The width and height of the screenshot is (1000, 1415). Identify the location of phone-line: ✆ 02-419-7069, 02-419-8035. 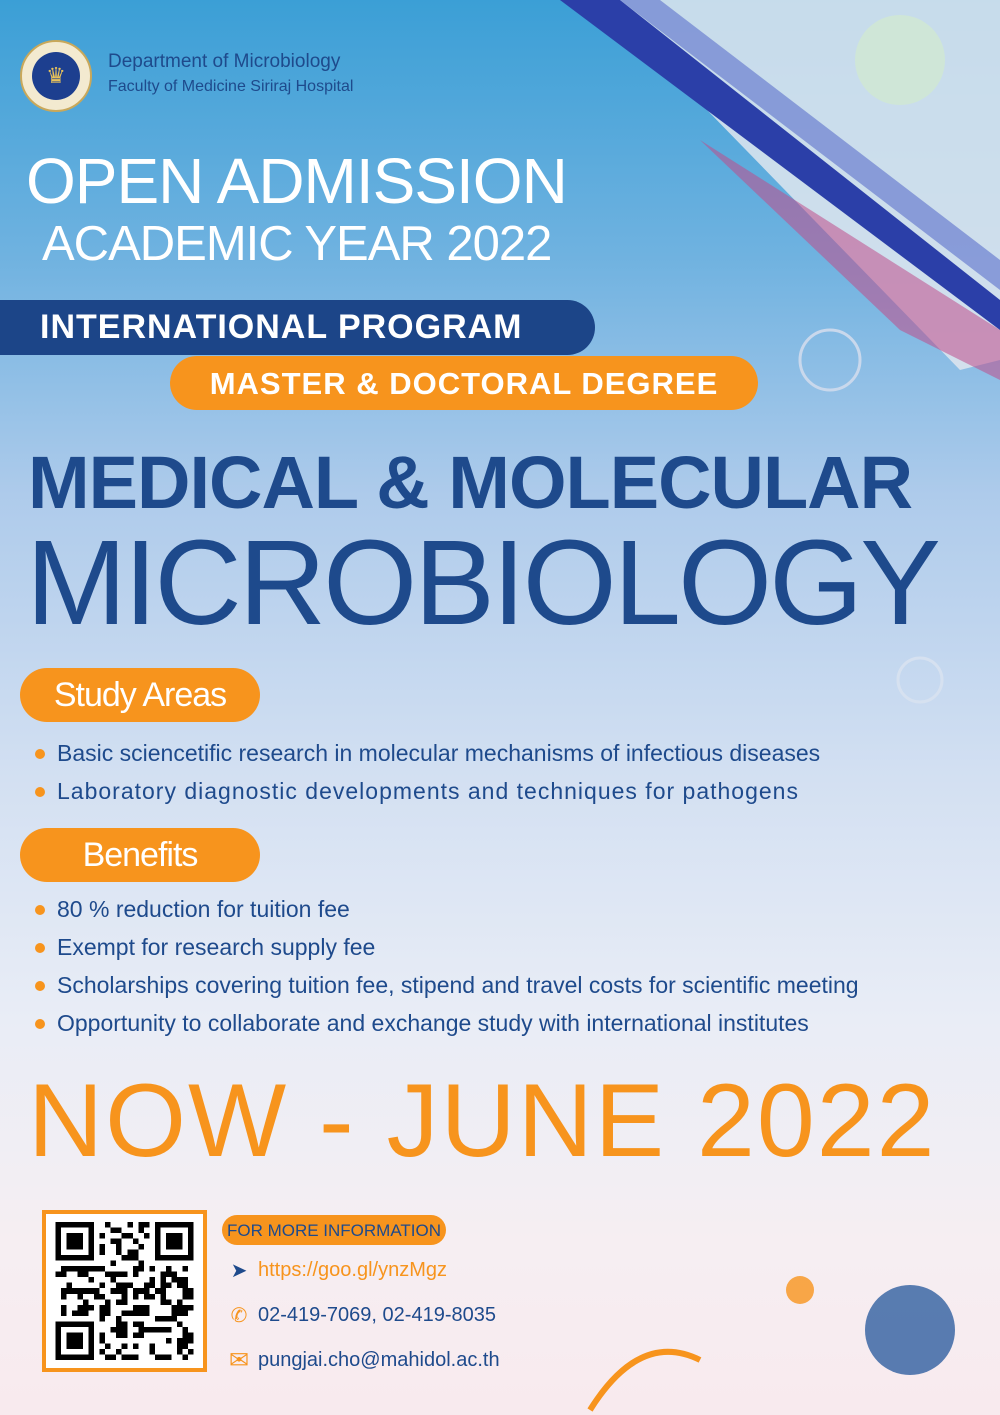
(362, 1315).